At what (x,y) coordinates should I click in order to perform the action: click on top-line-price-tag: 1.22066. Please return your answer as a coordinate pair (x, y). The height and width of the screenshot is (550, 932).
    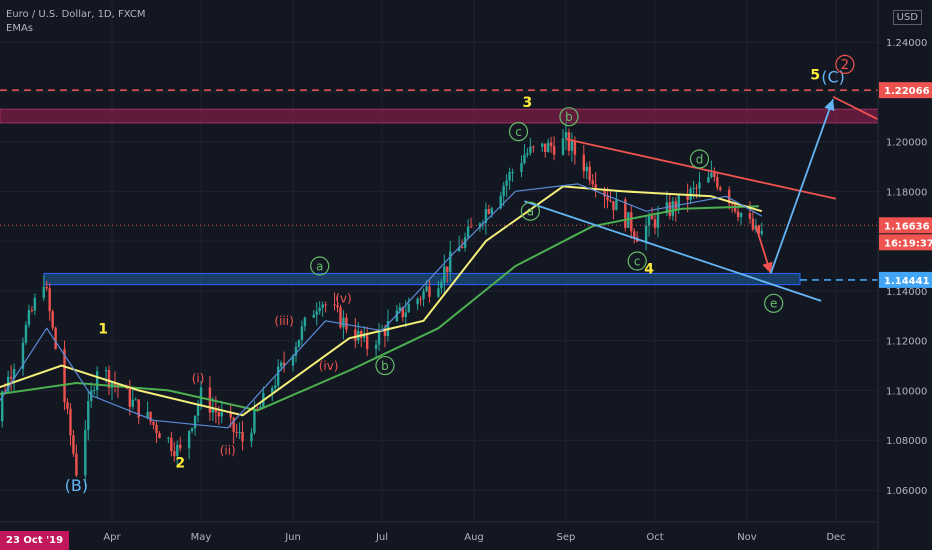
    Looking at the image, I should click on (907, 91).